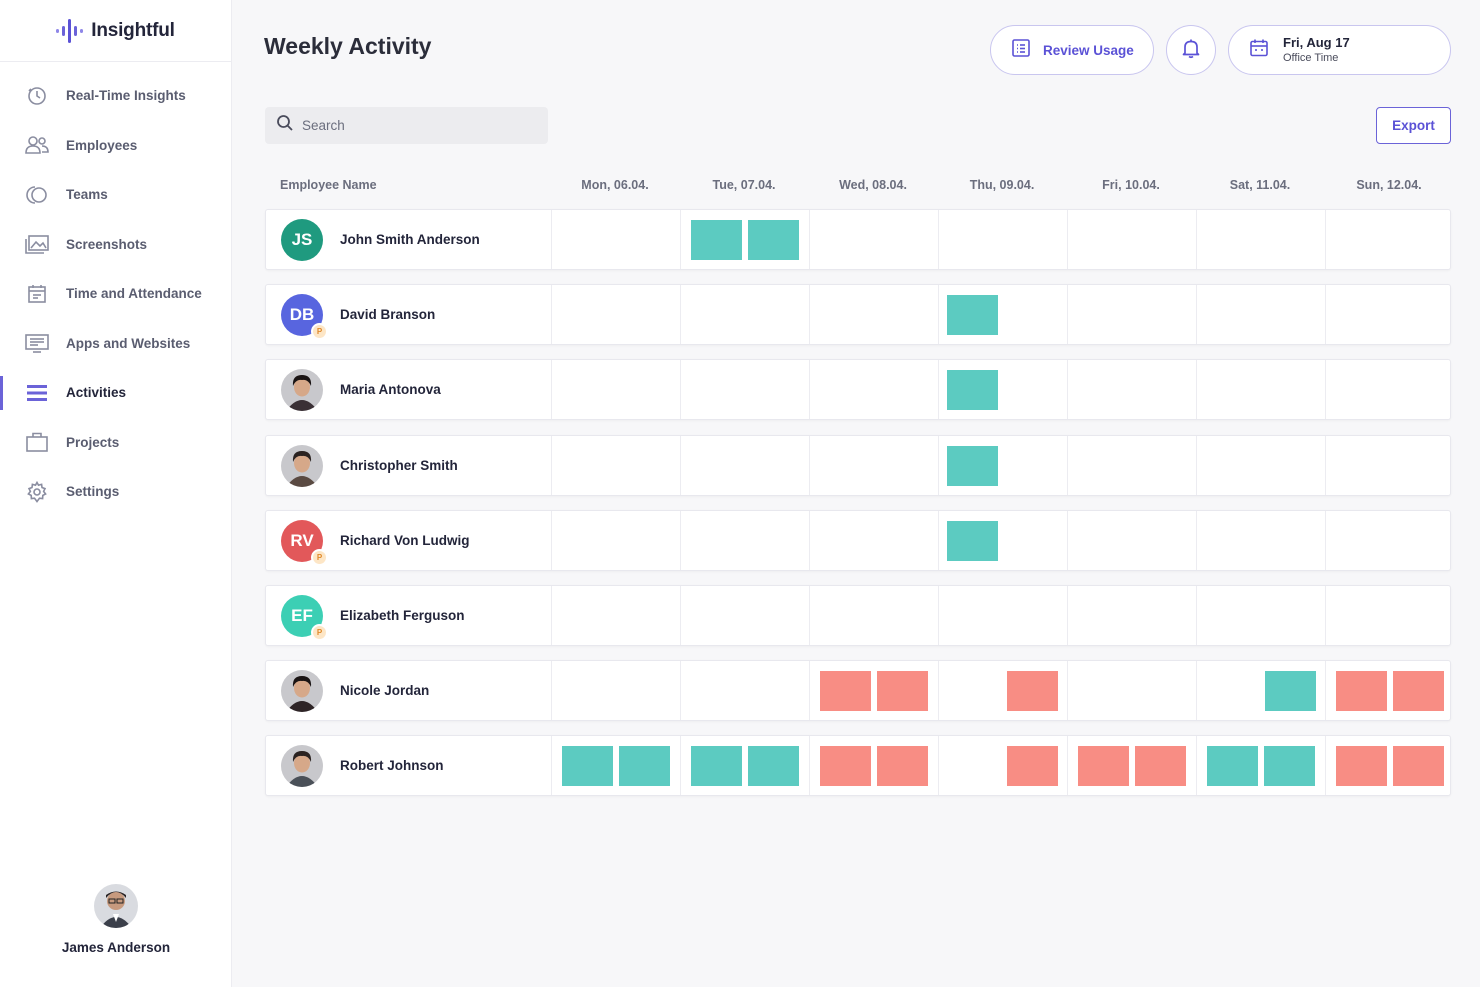  What do you see at coordinates (858, 615) in the screenshot?
I see `table-row: EF P Elizabeth Ferguson` at bounding box center [858, 615].